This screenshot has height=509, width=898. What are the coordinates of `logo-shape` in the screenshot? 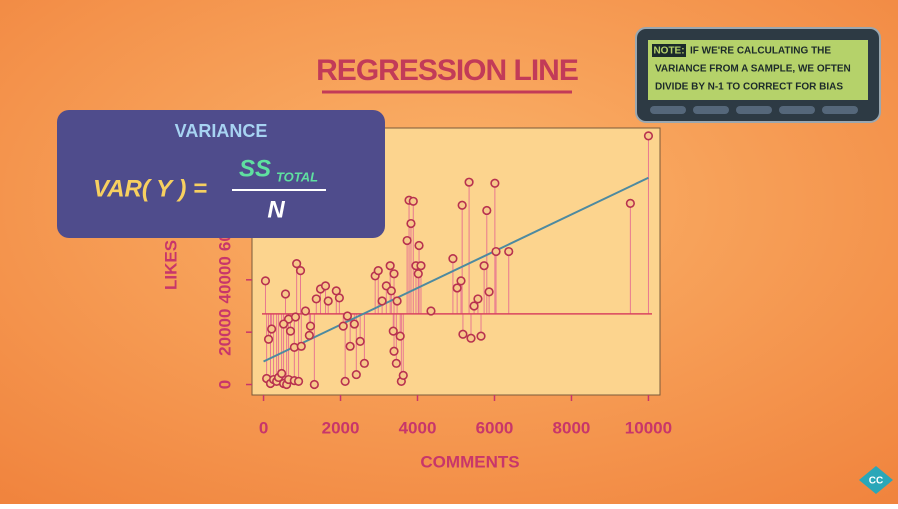 It's located at (876, 480).